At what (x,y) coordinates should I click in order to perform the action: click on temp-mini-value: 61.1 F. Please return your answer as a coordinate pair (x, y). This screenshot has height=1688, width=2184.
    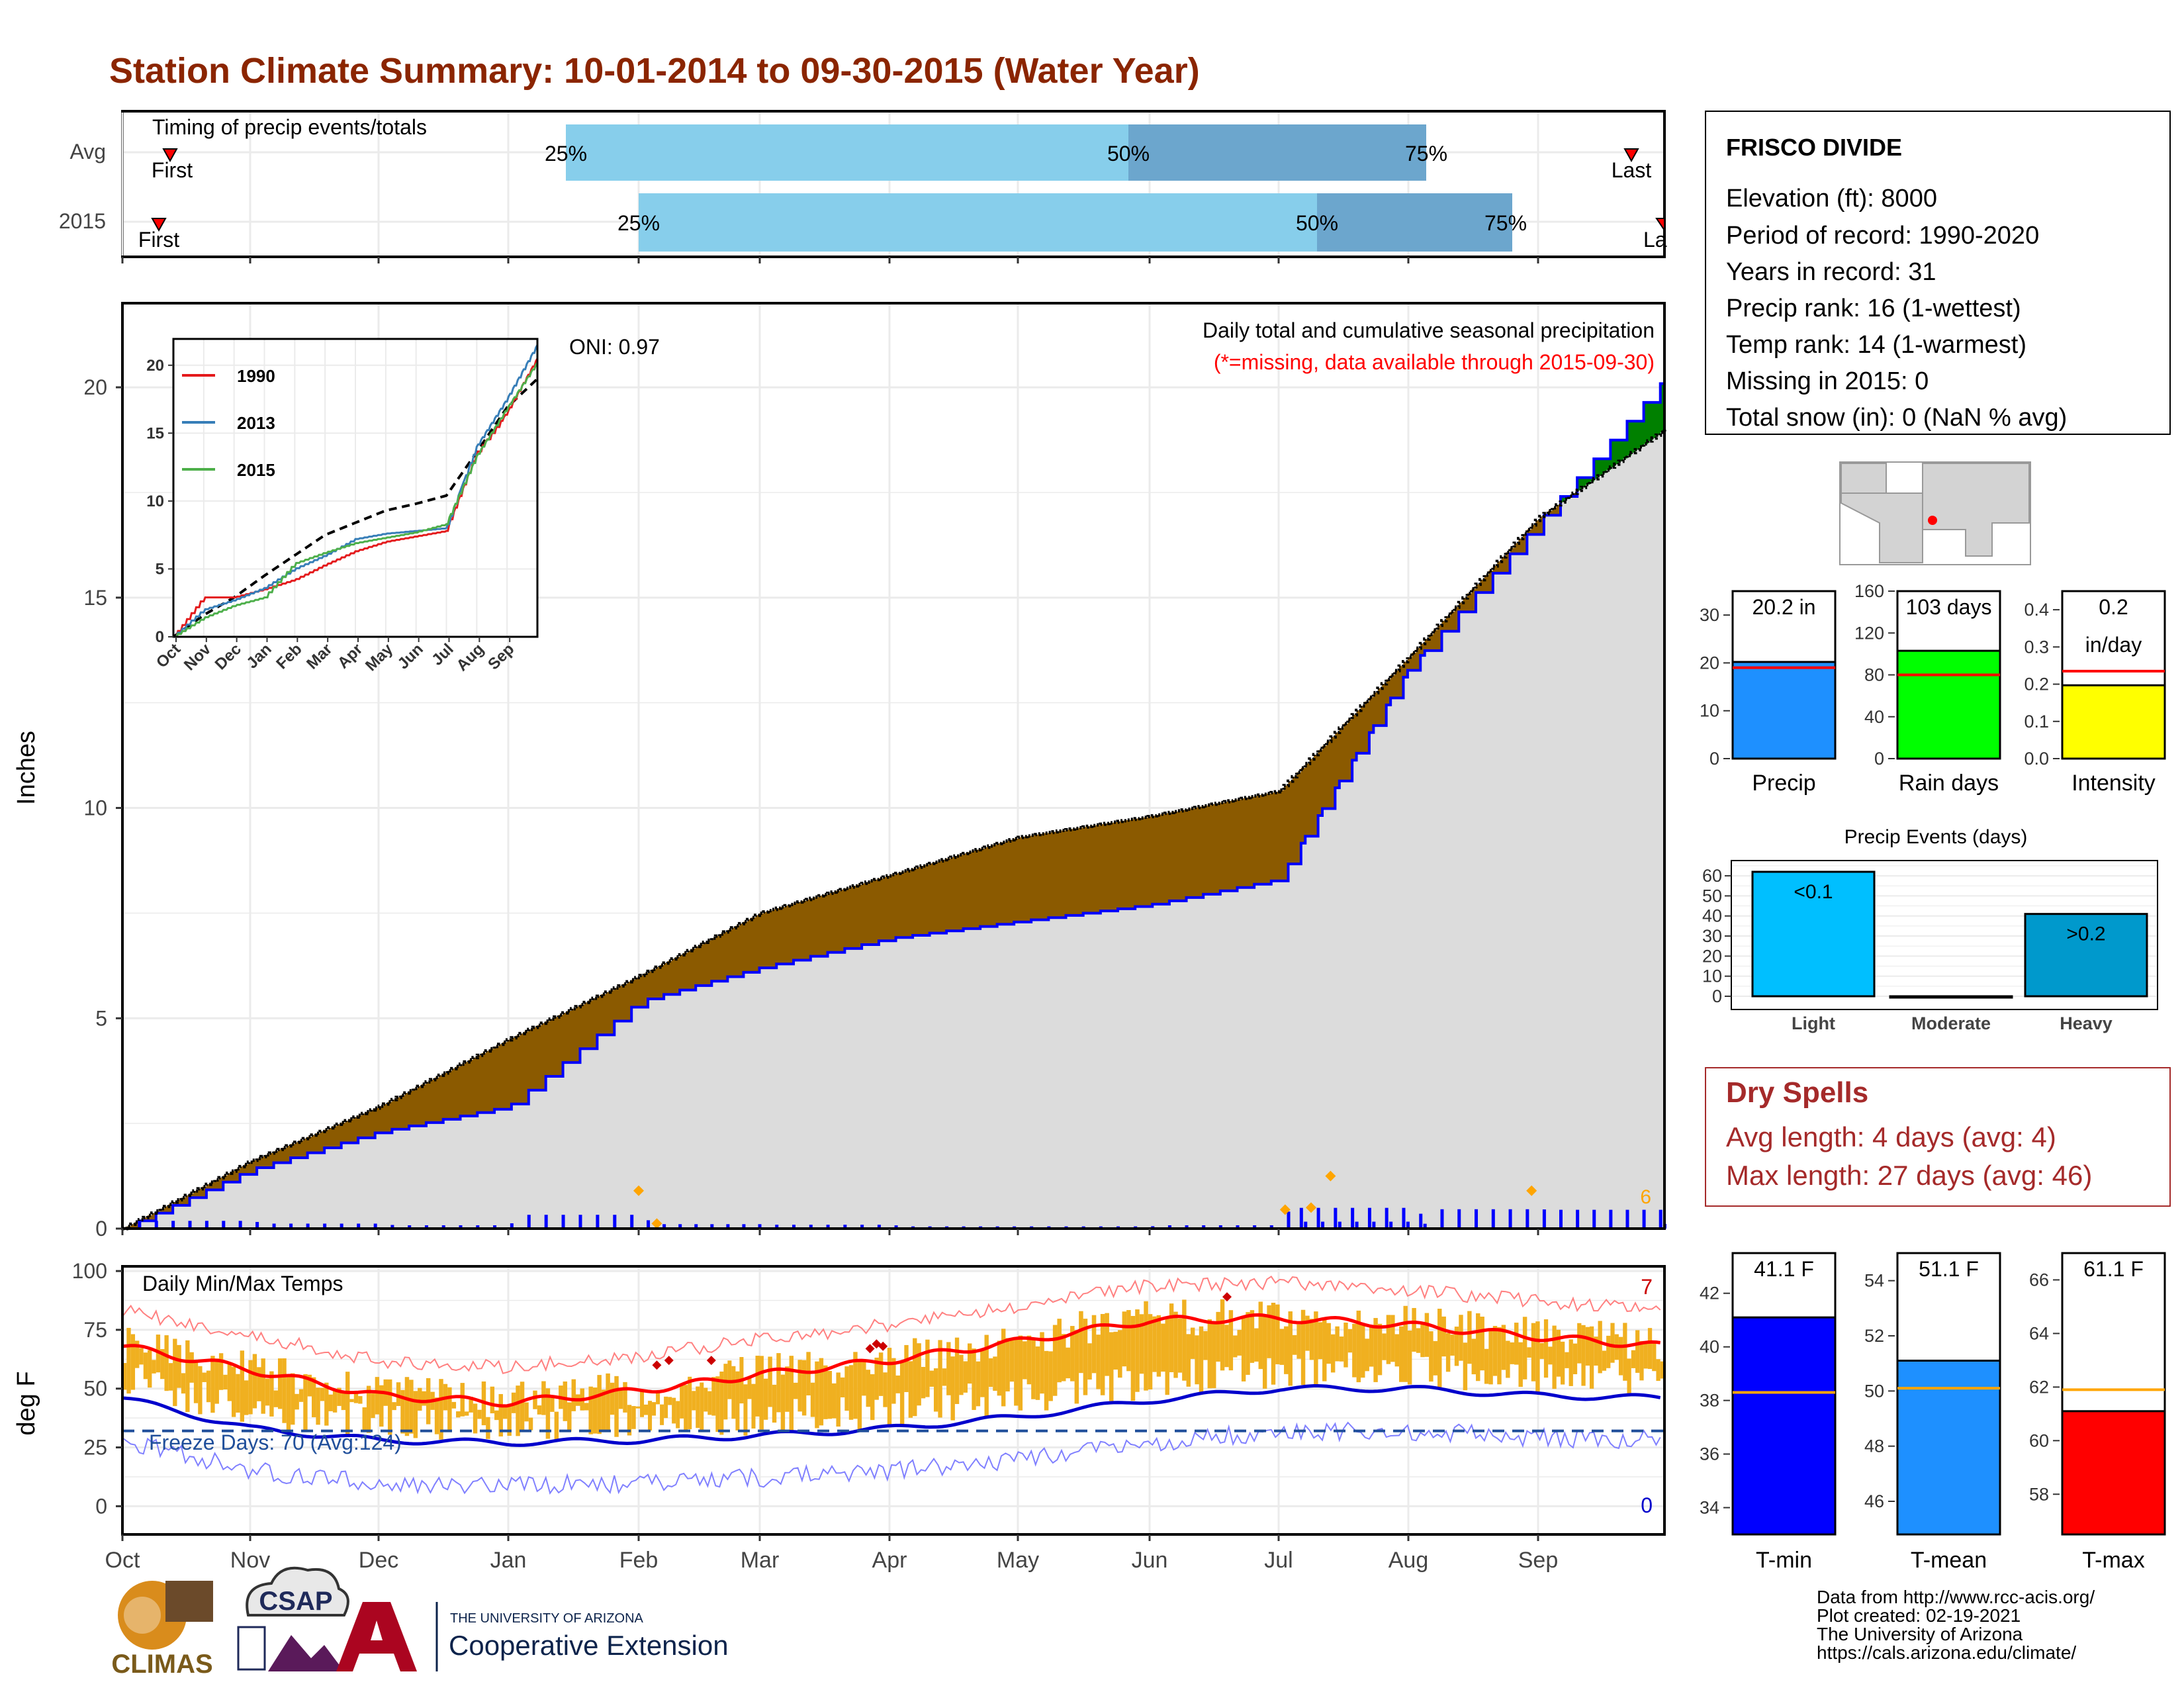
    Looking at the image, I should click on (2113, 1269).